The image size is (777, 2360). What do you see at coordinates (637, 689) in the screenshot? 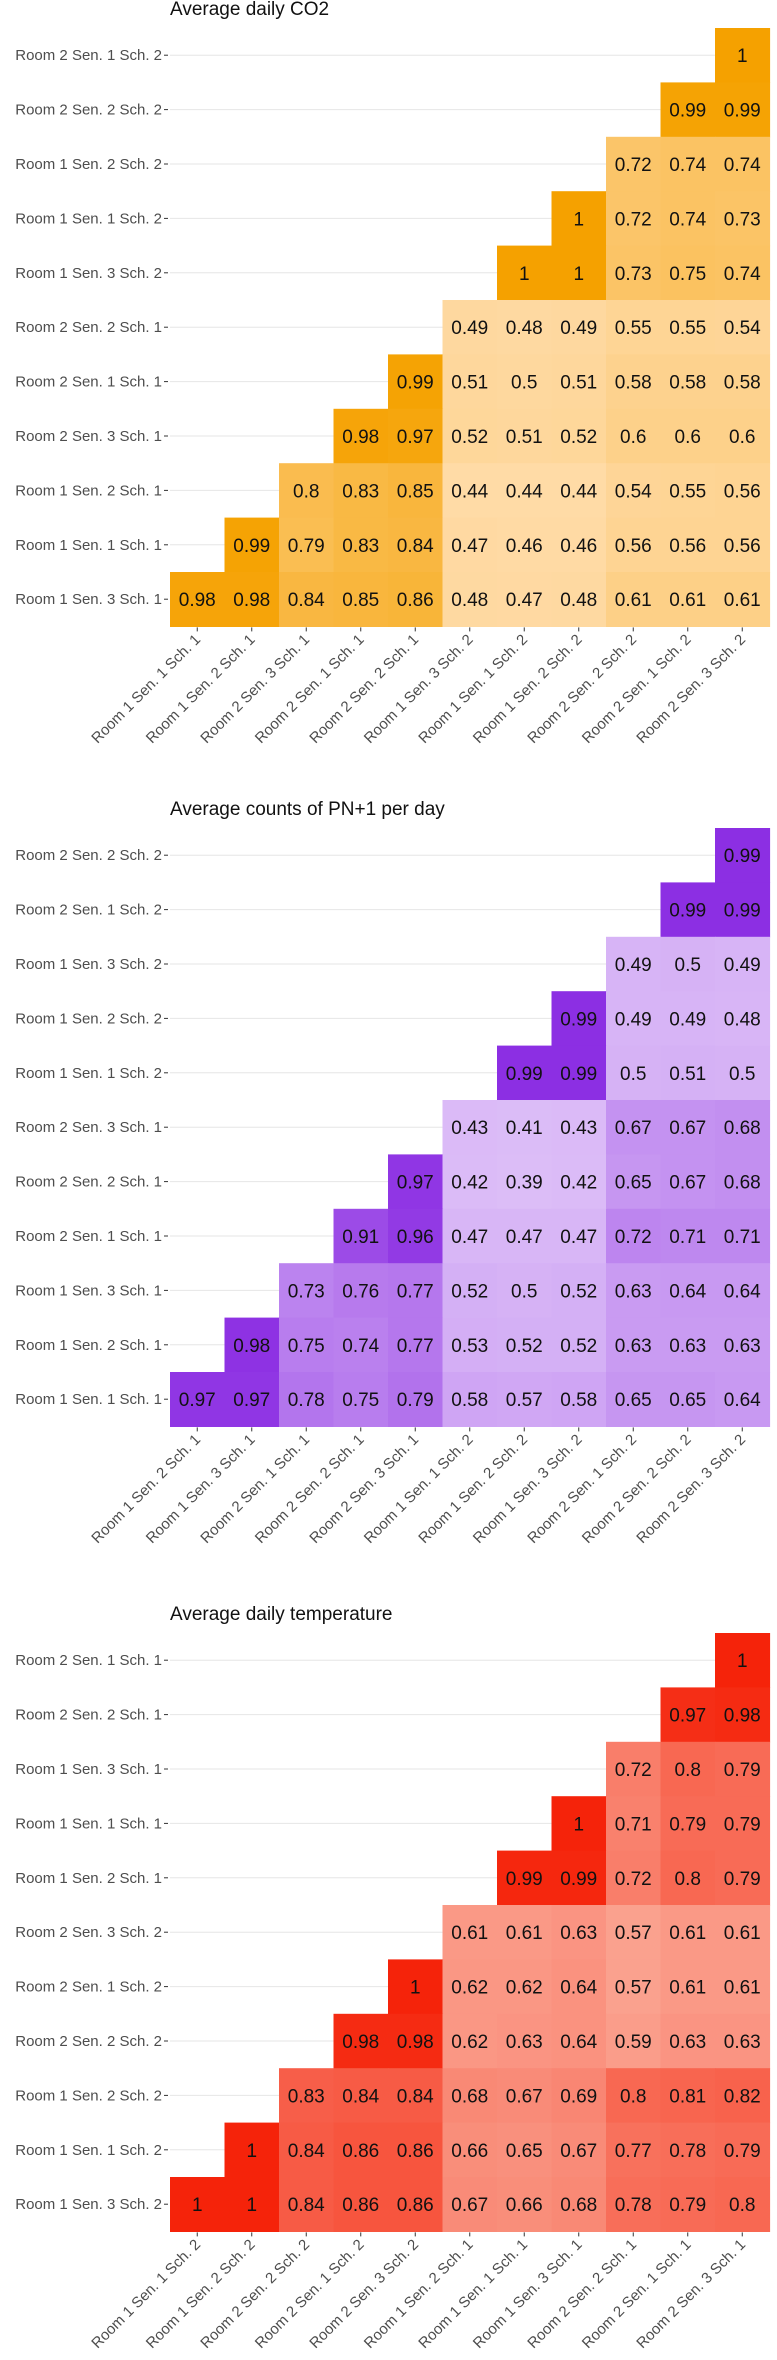
I see `x-tick-label: Room 2 Sen. 1 Sch. 2` at bounding box center [637, 689].